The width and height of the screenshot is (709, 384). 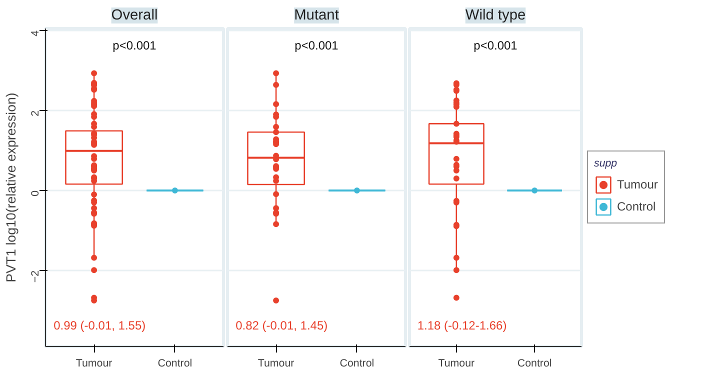 What do you see at coordinates (637, 207) in the screenshot?
I see `legend-label: Control` at bounding box center [637, 207].